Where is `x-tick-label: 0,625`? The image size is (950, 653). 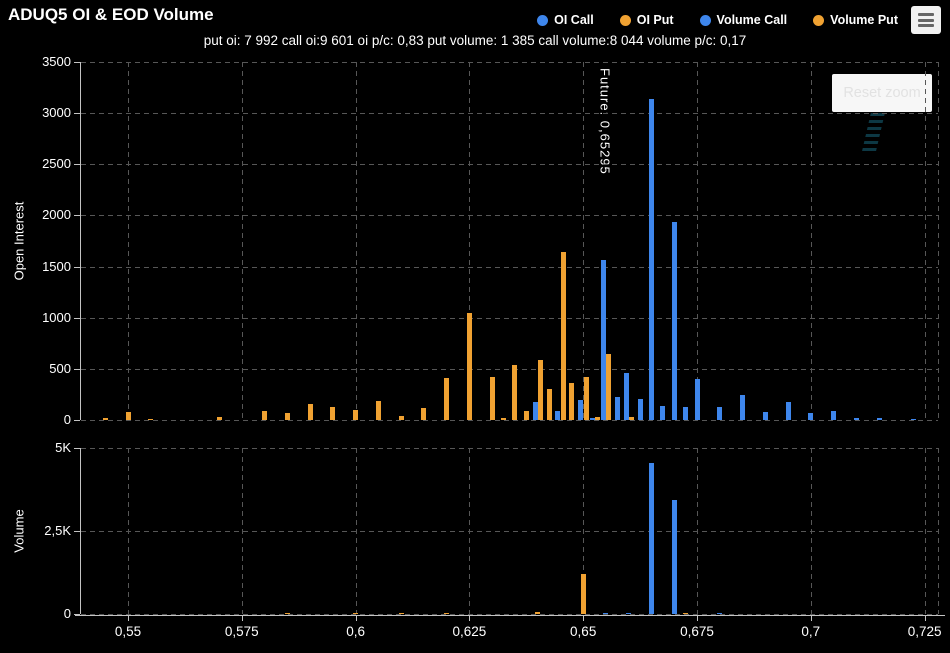
x-tick-label: 0,625 is located at coordinates (469, 631).